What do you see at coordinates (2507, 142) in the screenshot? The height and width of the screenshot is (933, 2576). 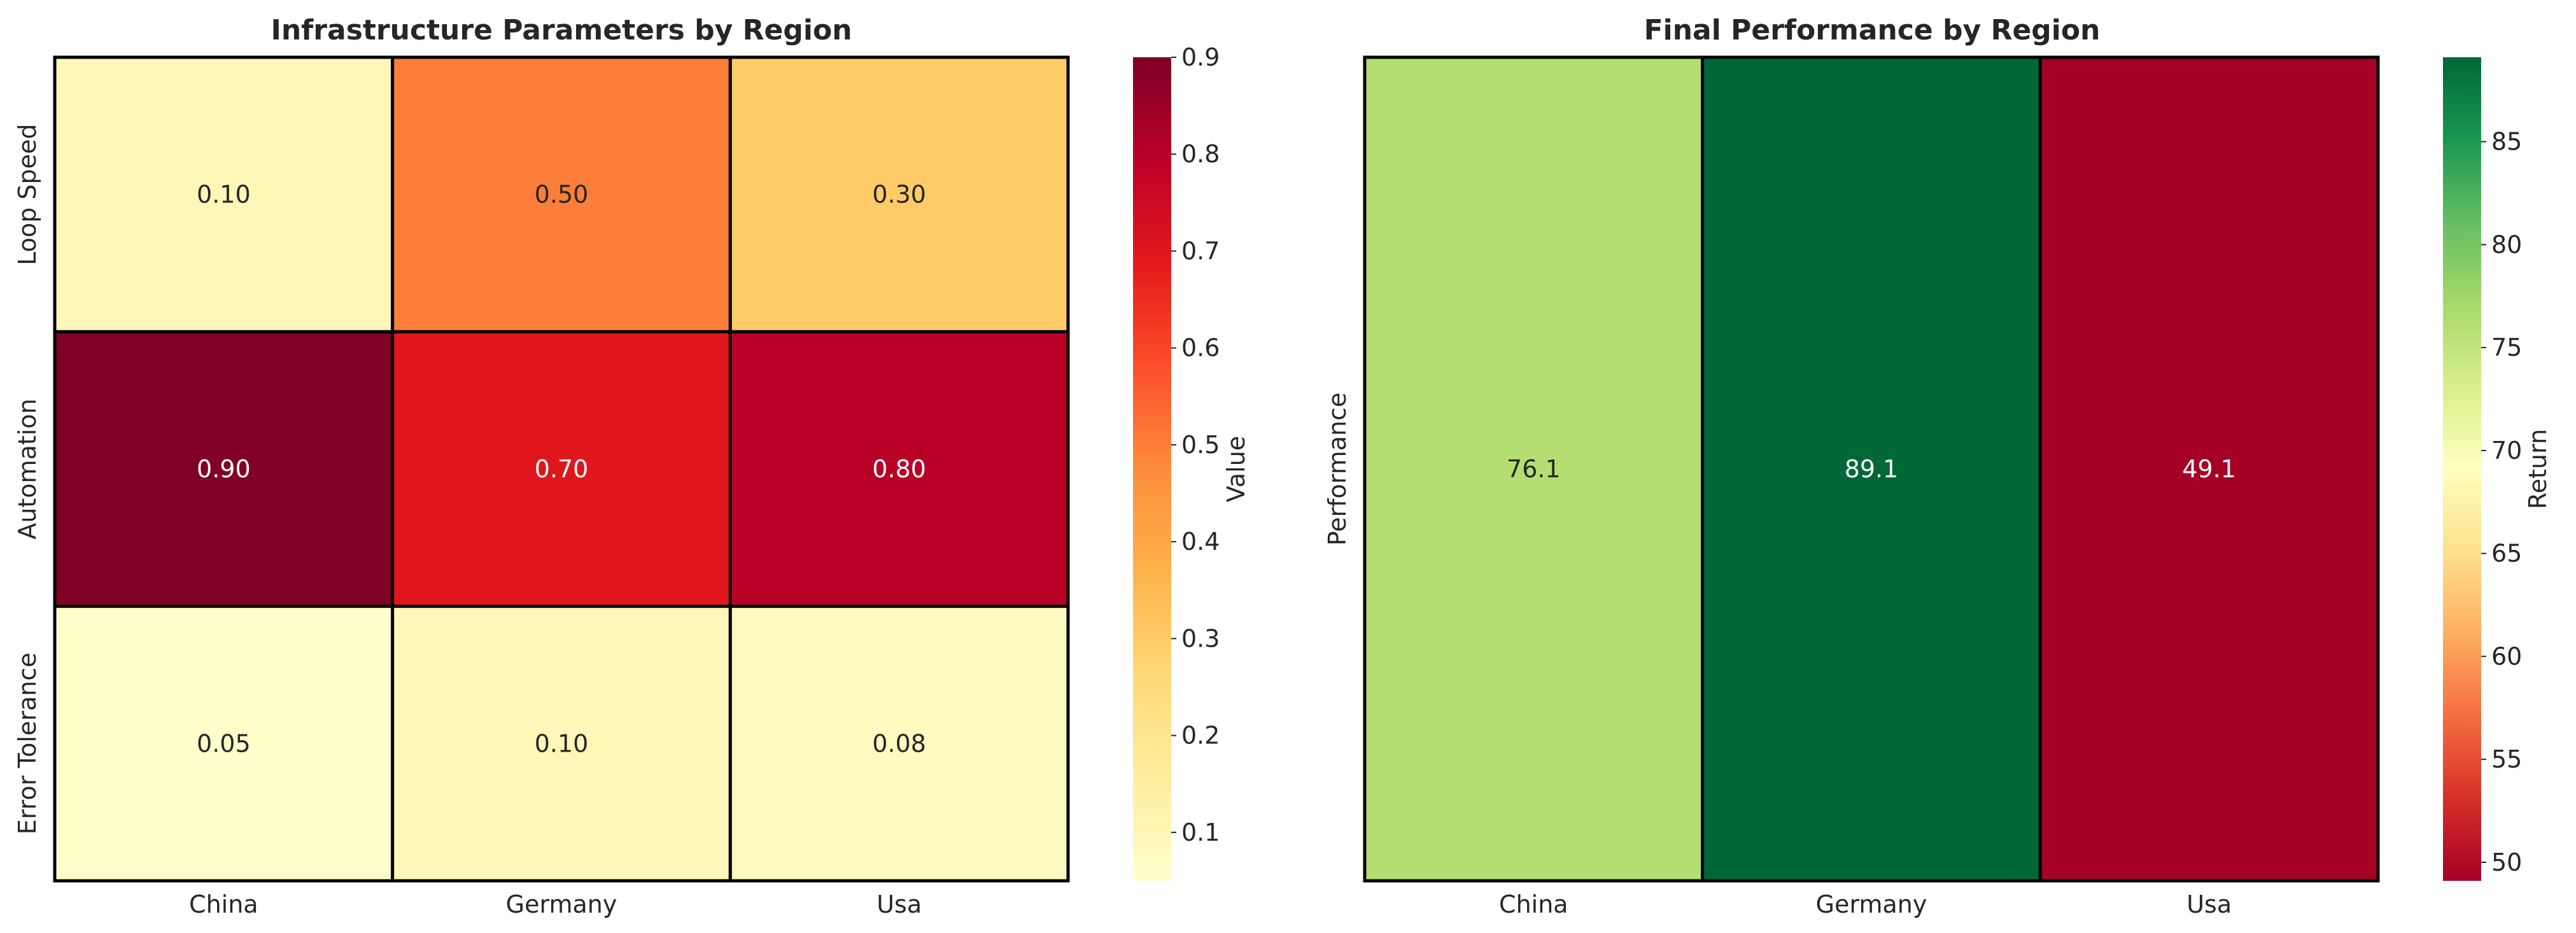 I see `colorbar-tick-label: 85` at bounding box center [2507, 142].